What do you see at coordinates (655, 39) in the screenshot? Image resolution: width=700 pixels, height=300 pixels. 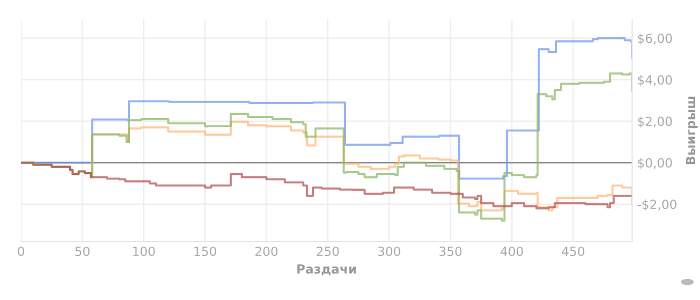 I see `y2-tick-label: $6,00` at bounding box center [655, 39].